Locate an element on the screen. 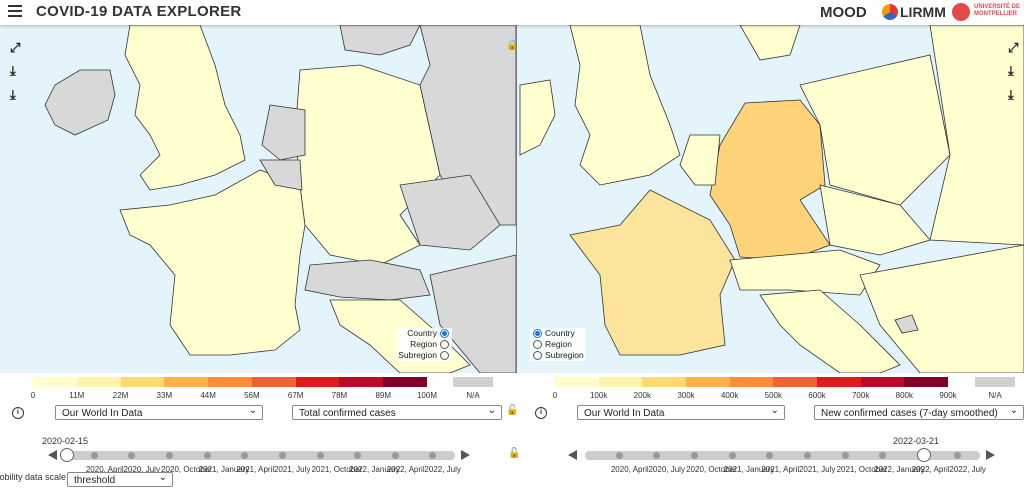 The width and height of the screenshot is (1024, 488). menu-button is located at coordinates (15, 11).